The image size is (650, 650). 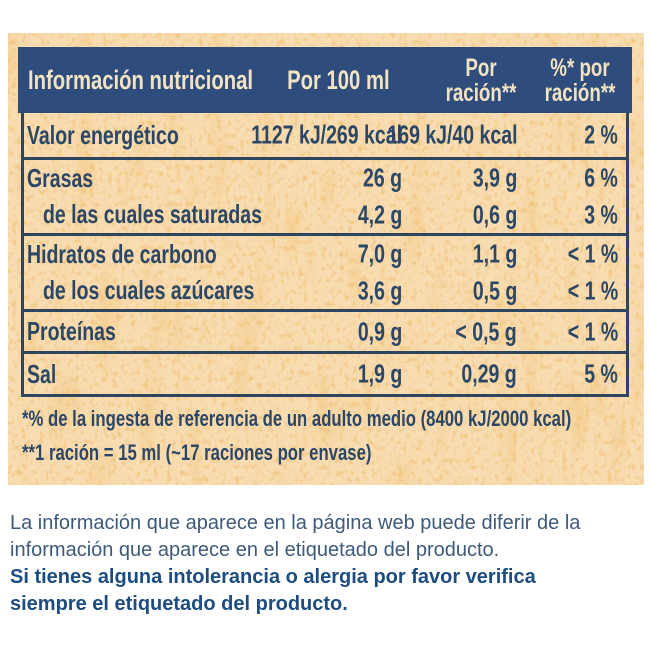 I want to click on row-label: Hidratos de carbono, so click(x=122, y=253).